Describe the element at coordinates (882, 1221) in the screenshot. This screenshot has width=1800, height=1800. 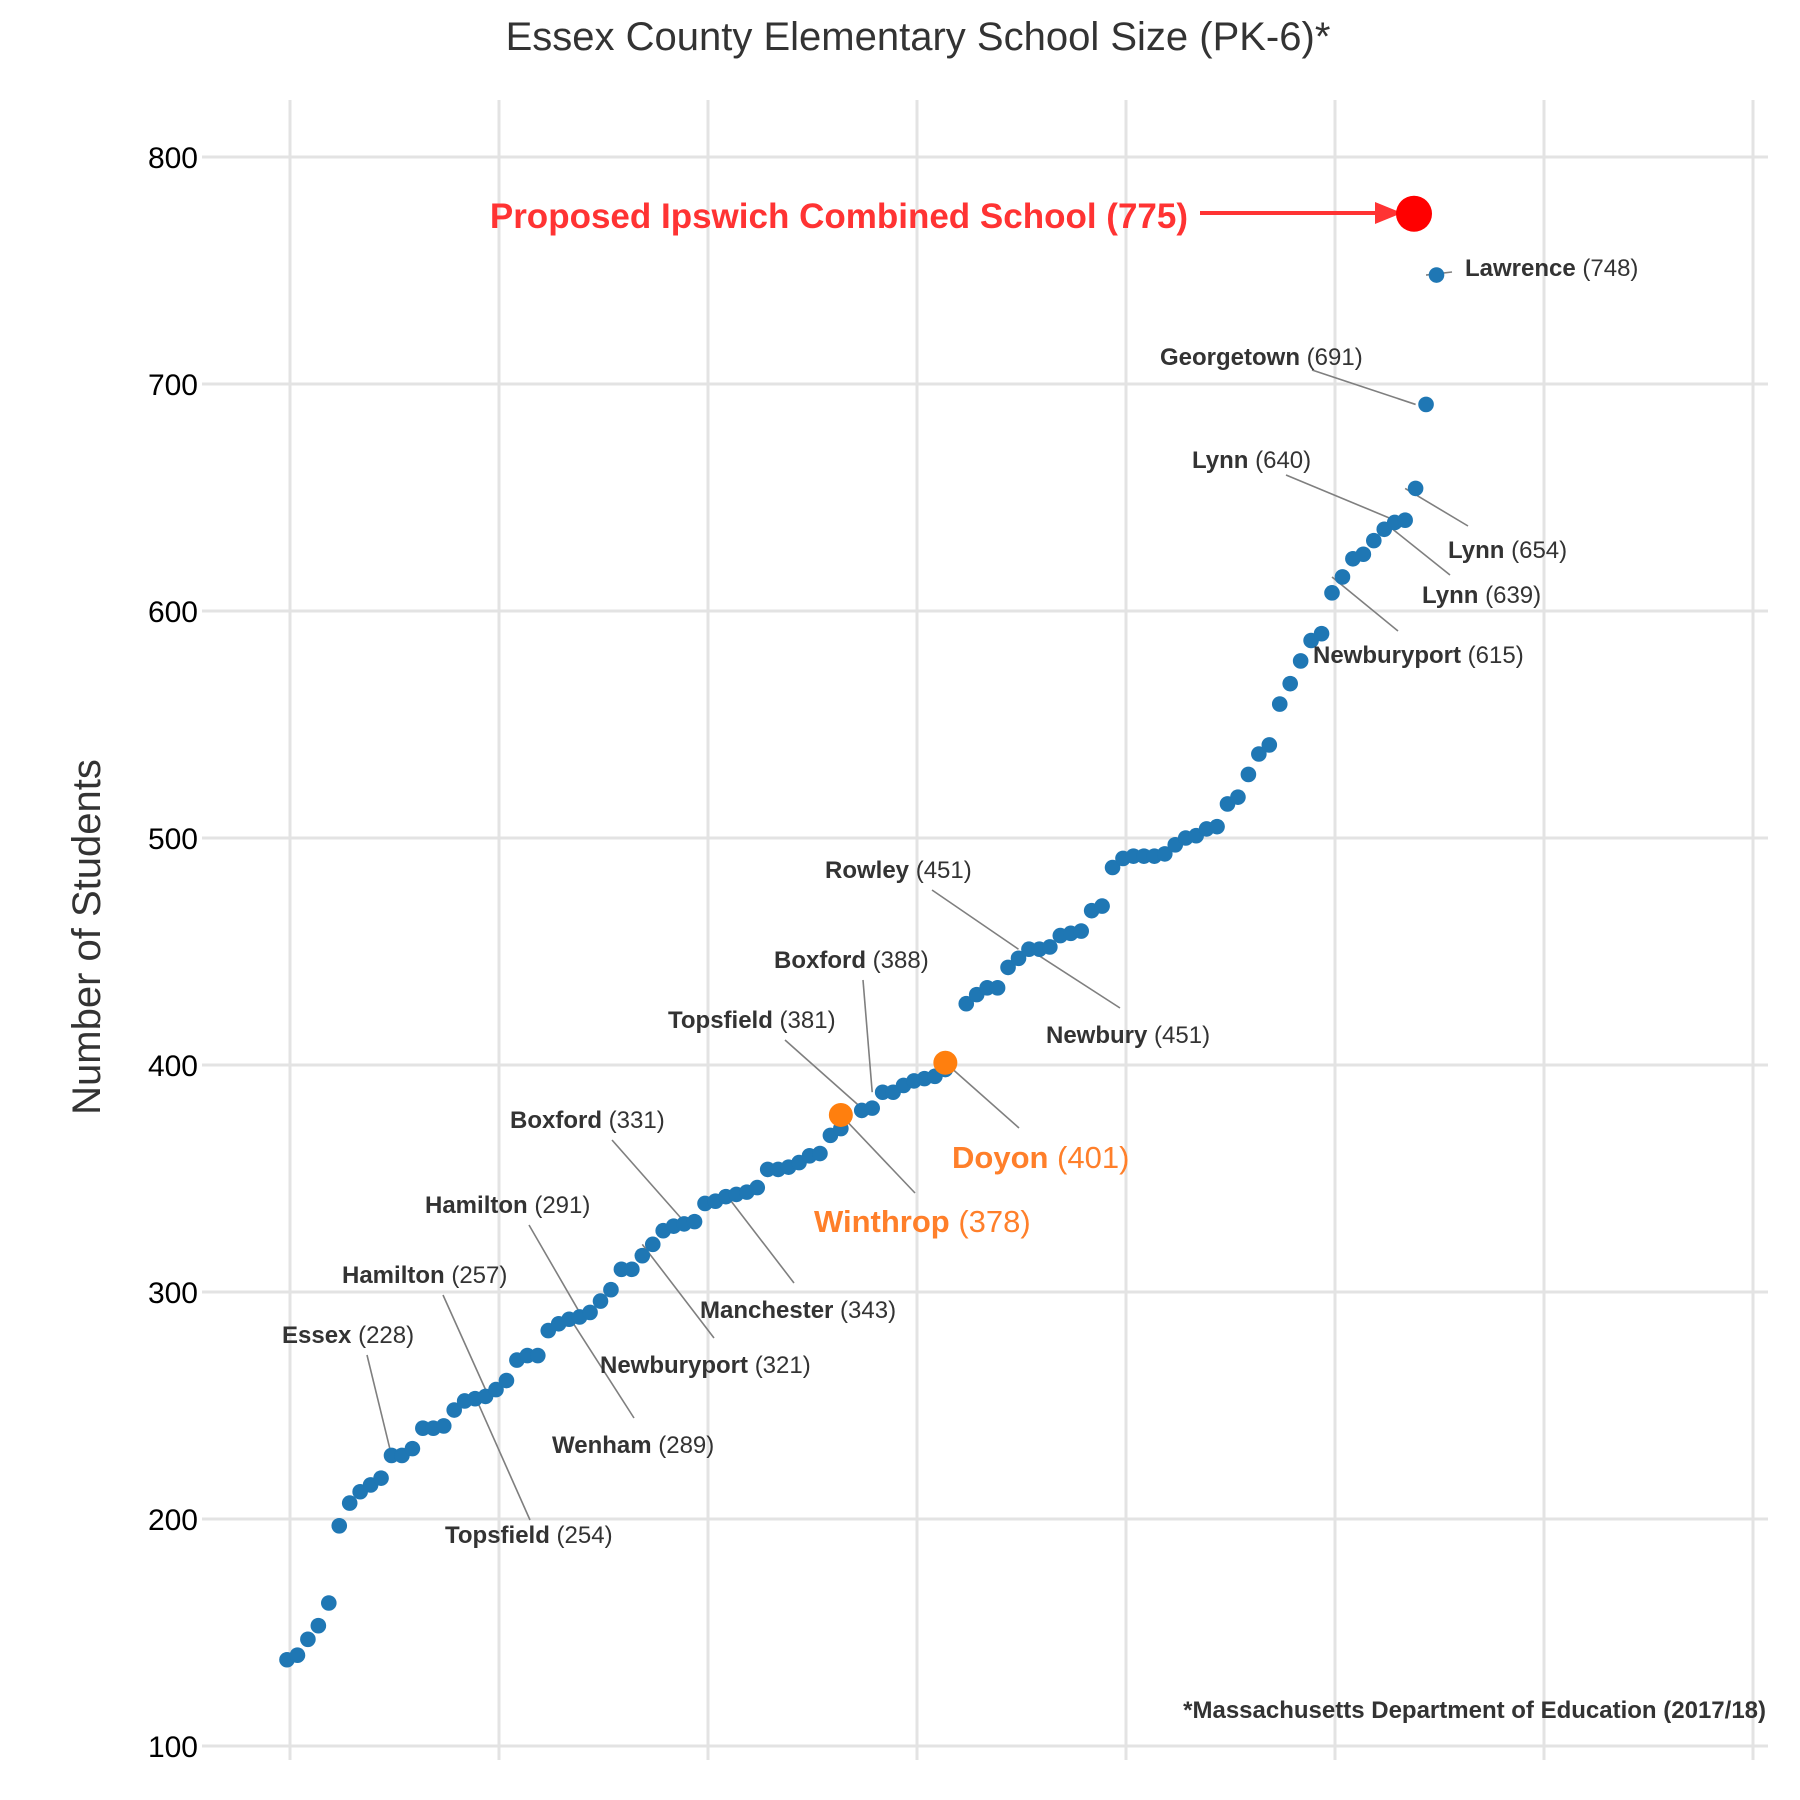
I see `school-label-name: Winthrop` at that location.